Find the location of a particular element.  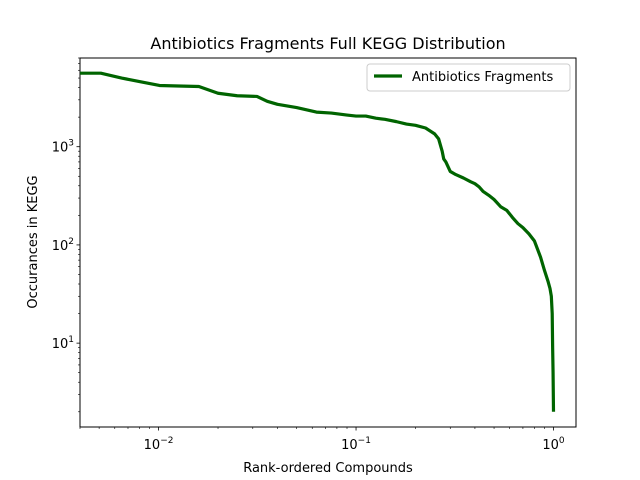

x-tick-label: 10⁻² is located at coordinates (159, 444).